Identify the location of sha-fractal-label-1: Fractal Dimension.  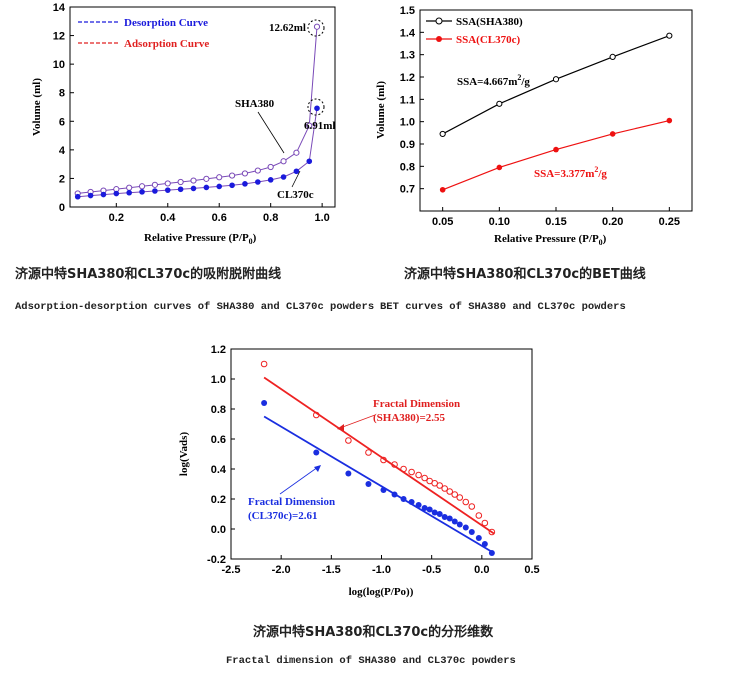
(416, 404).